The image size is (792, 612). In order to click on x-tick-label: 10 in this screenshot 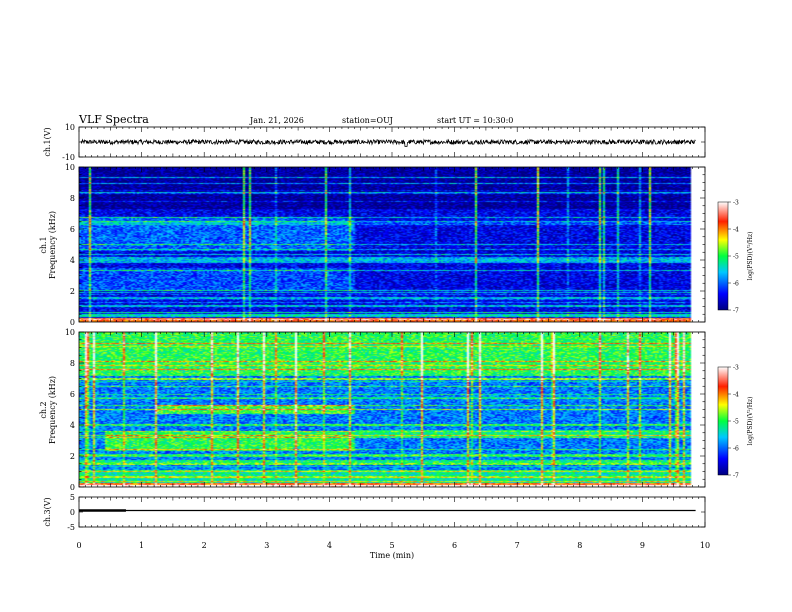, I will do `click(705, 545)`.